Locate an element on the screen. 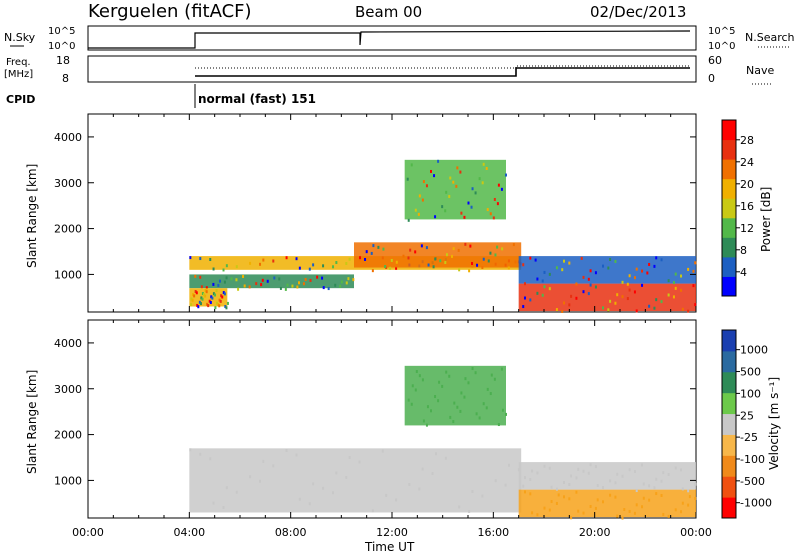 The image size is (800, 554). y-tick-label: 4000 is located at coordinates (68, 343).